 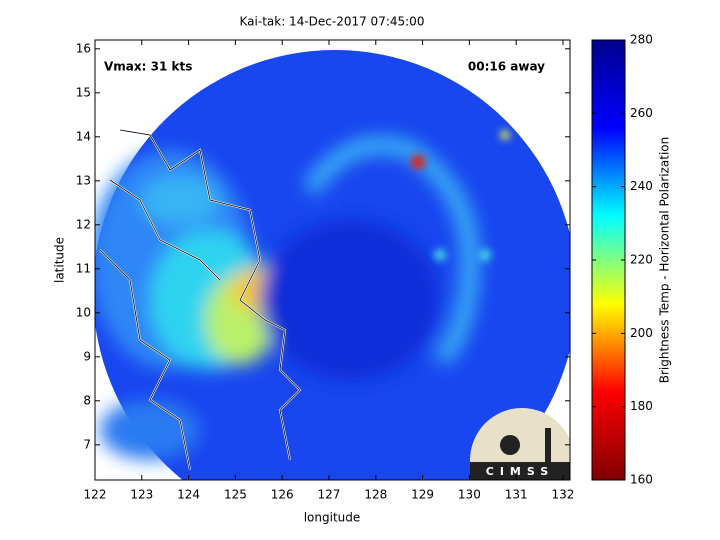 I want to click on annotation: 00:16 away, so click(x=506, y=67).